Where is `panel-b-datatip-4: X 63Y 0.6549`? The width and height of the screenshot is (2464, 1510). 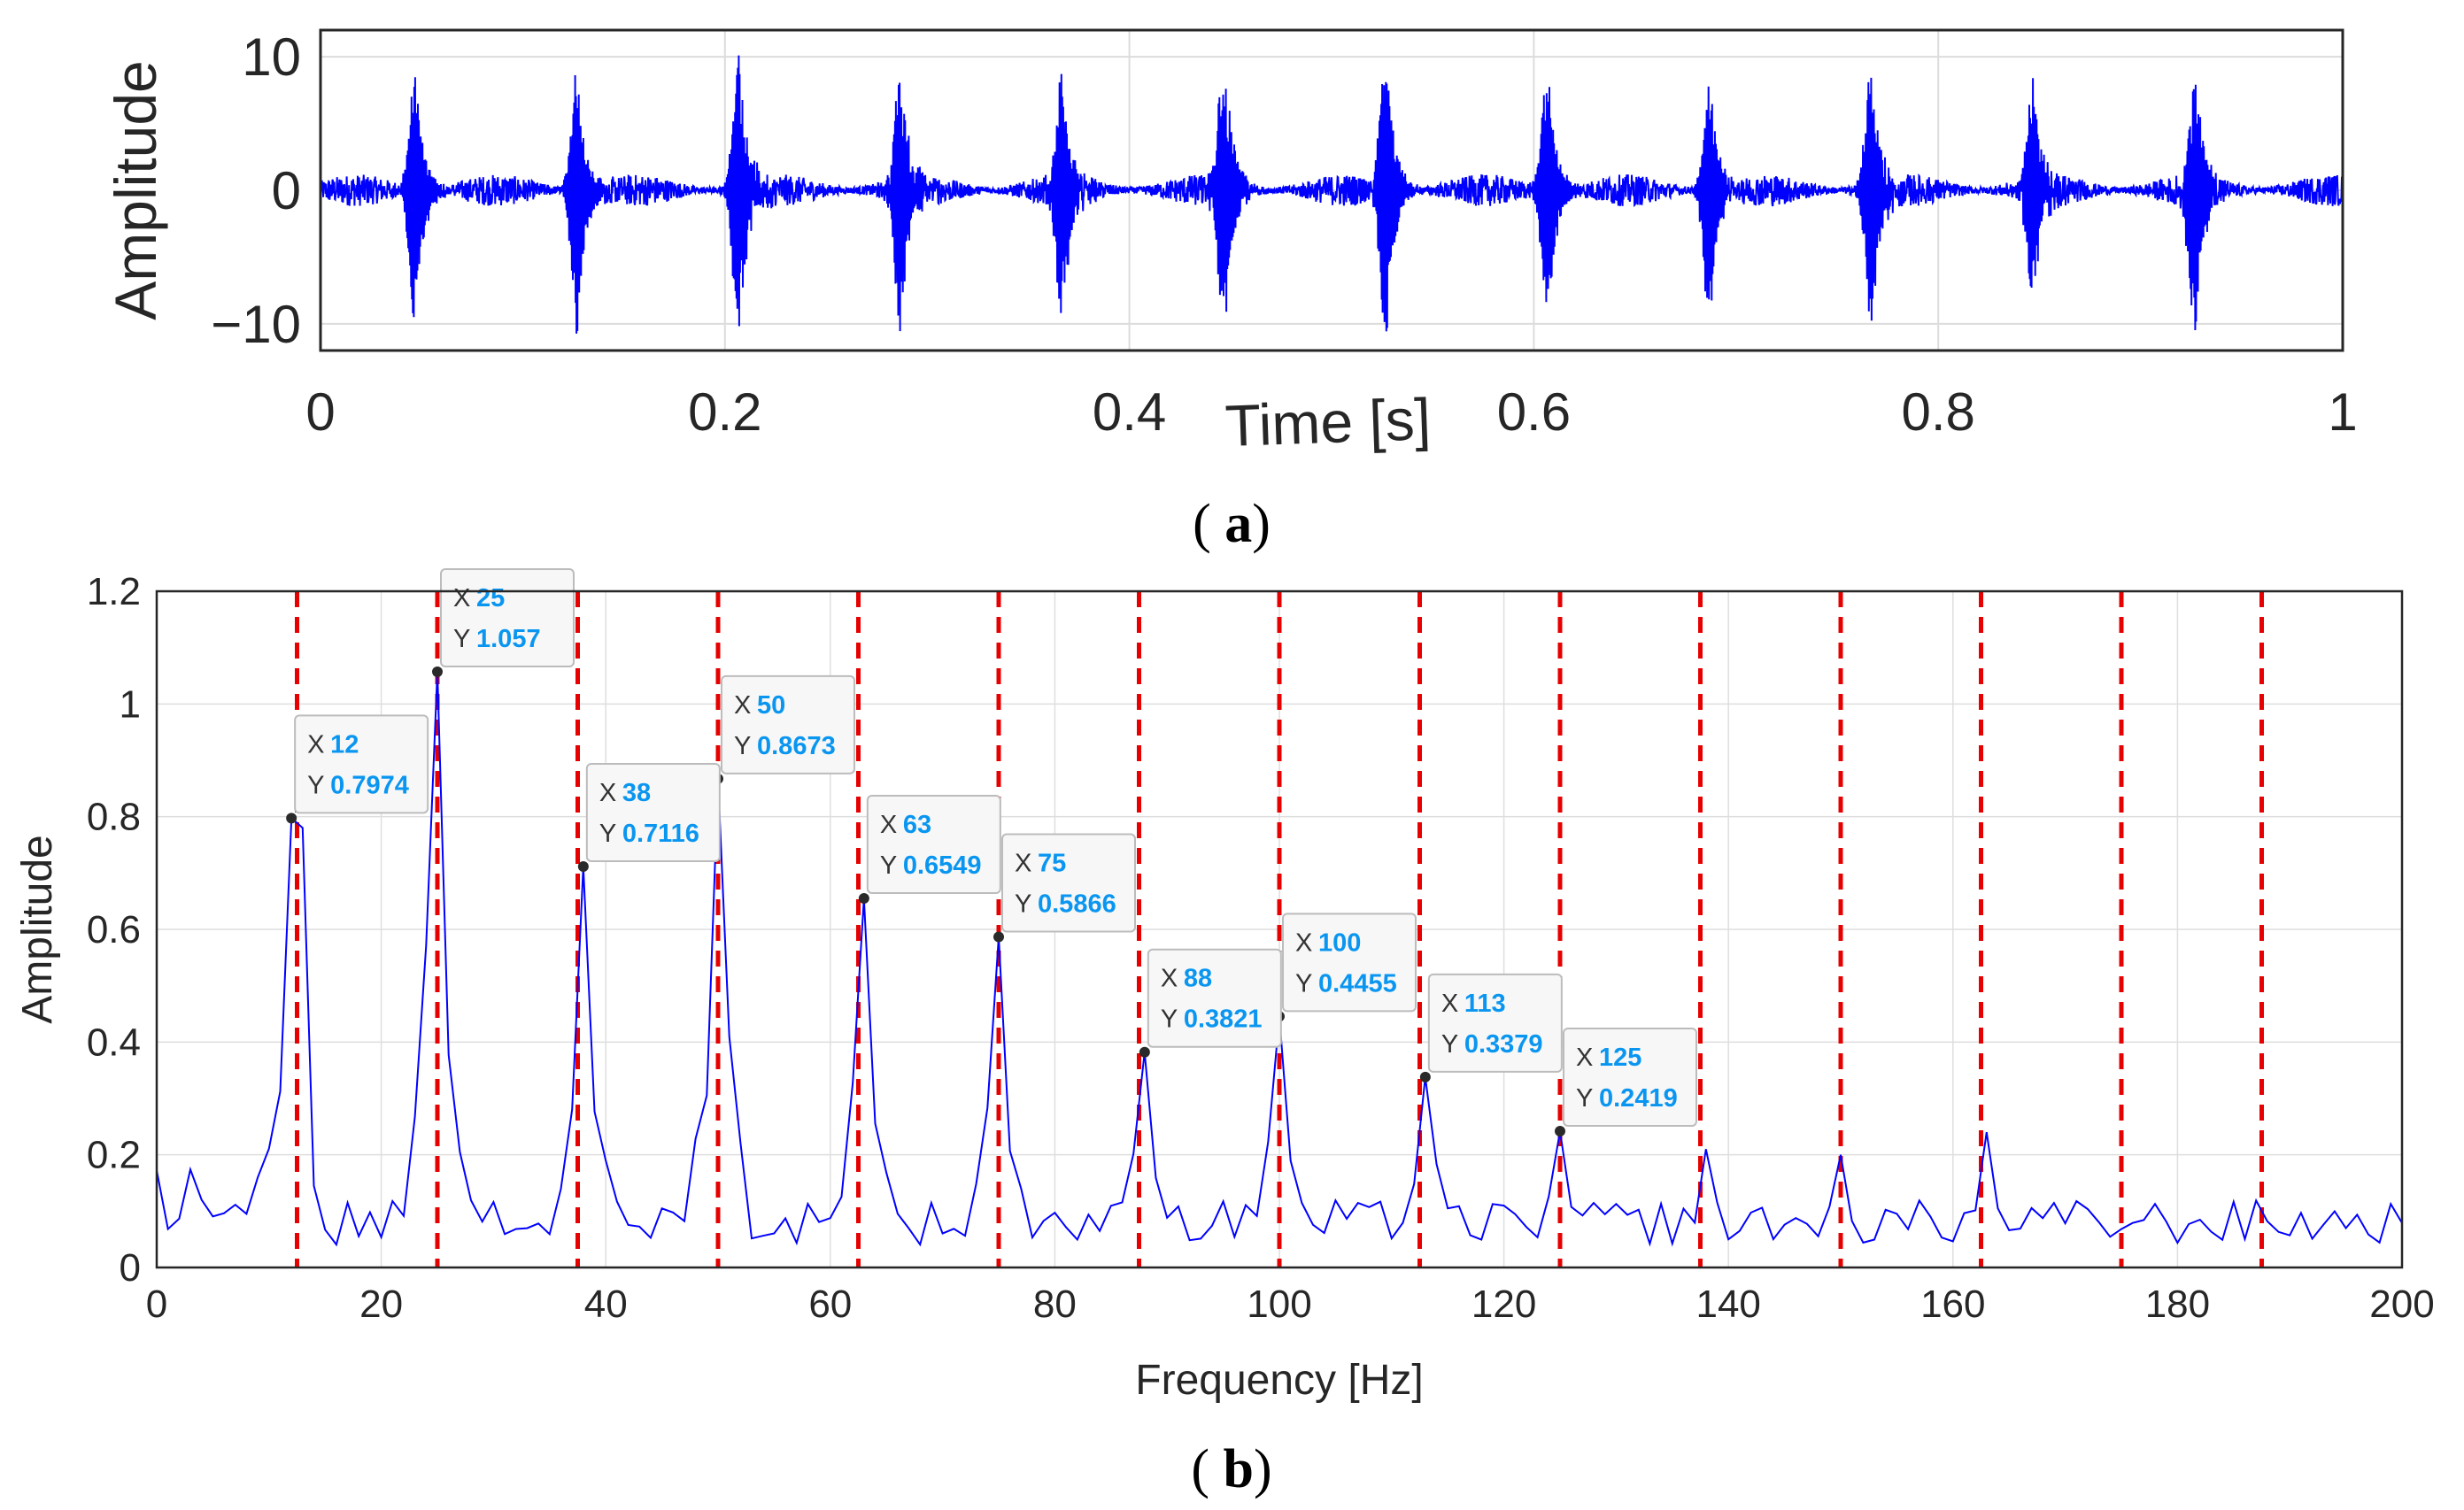
panel-b-datatip-4: X 63Y 0.6549 is located at coordinates (933, 845).